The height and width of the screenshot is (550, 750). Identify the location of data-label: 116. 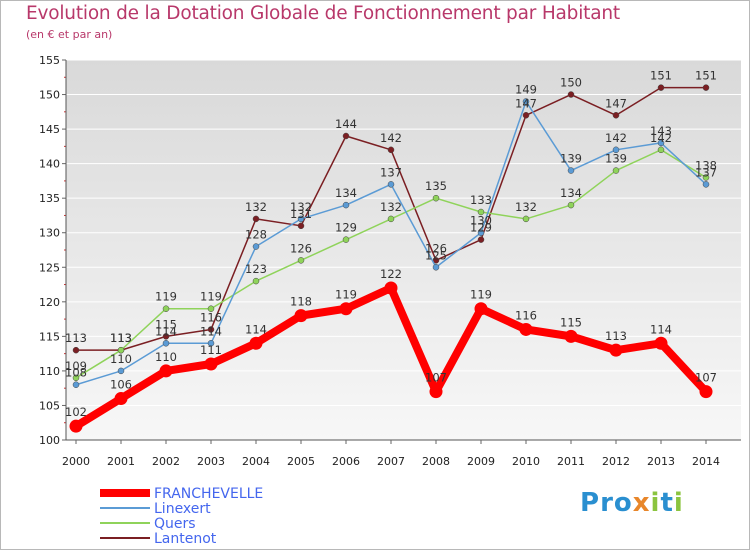
(526, 315).